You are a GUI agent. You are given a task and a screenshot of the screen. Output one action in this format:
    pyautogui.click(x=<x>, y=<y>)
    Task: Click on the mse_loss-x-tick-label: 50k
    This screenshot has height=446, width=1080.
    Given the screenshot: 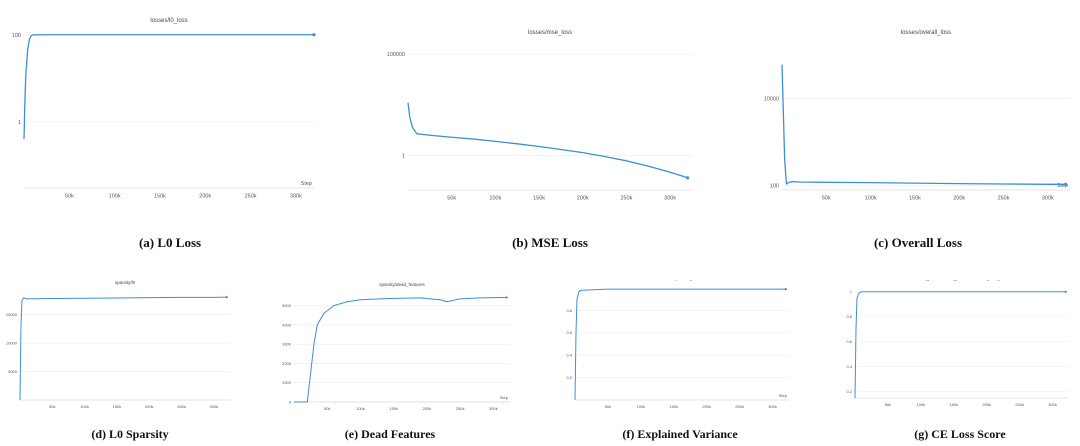 What is the action you would take?
    pyautogui.click(x=451, y=199)
    